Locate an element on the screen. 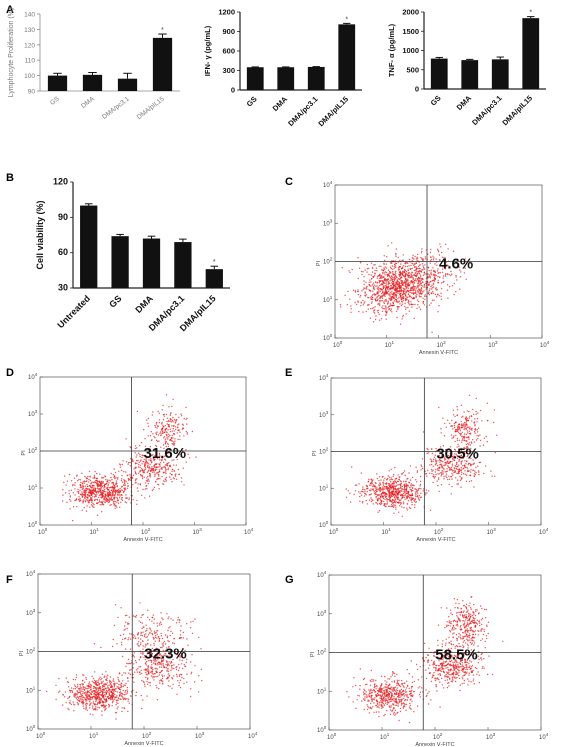 This screenshot has width=571, height=747. x-tick-label: 103 is located at coordinates (493, 344).